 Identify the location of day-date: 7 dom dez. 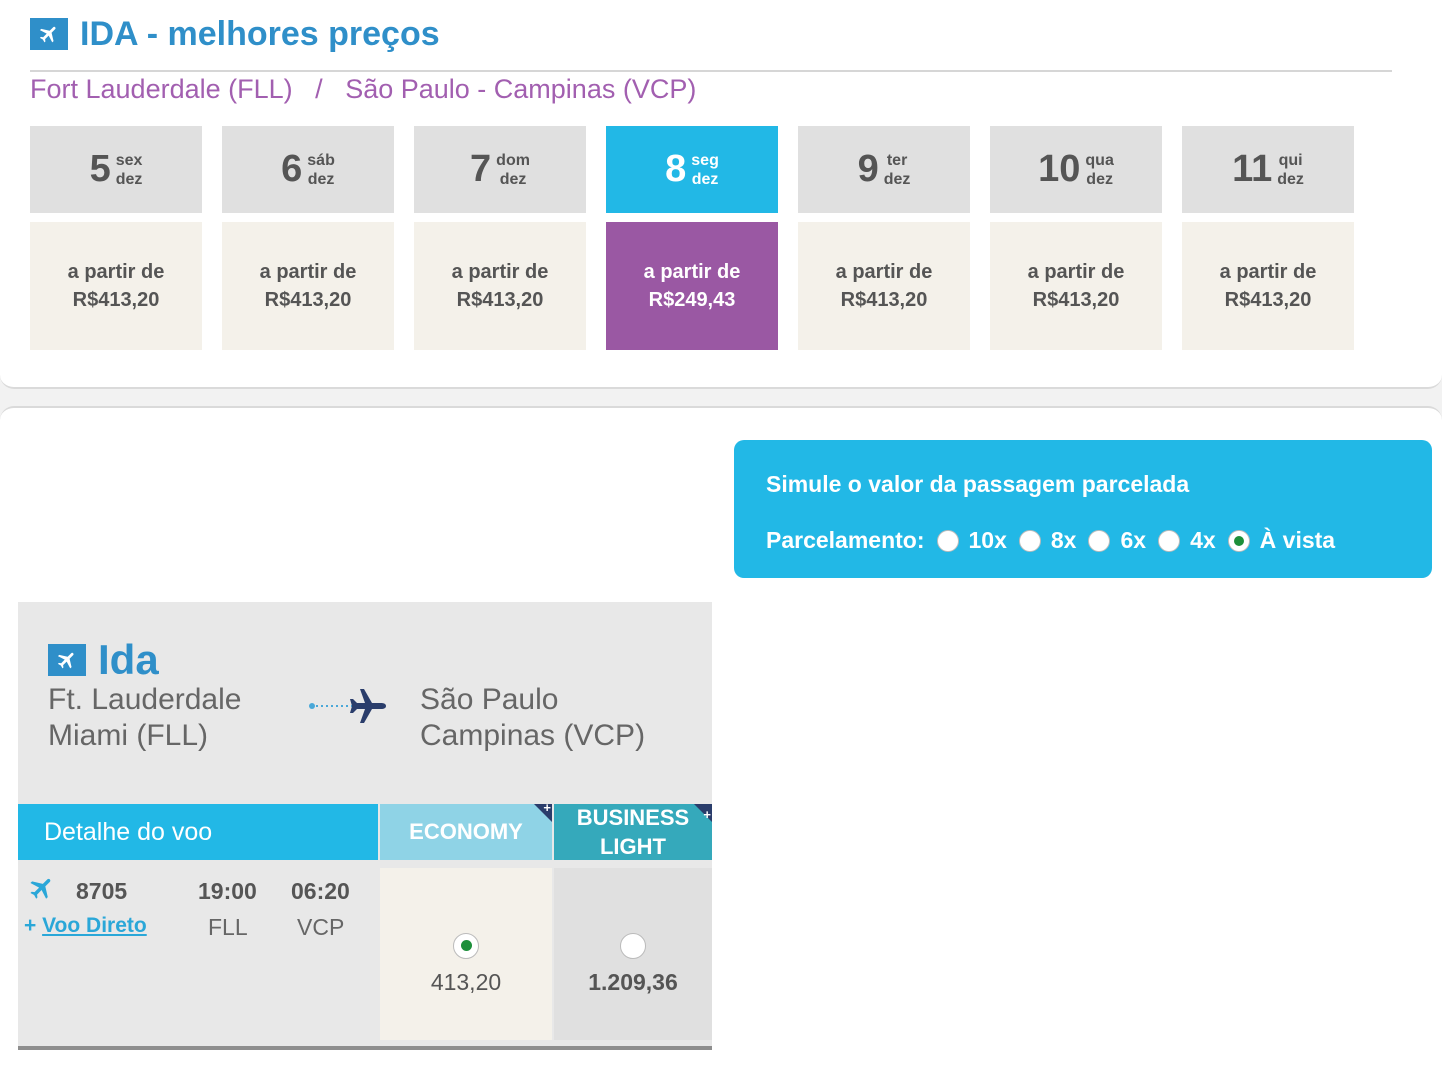
(500, 169).